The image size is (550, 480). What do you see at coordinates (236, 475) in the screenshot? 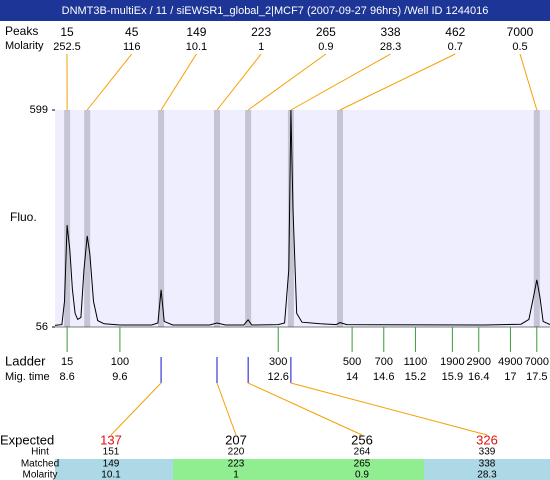
I see `cell-molarity: 1` at bounding box center [236, 475].